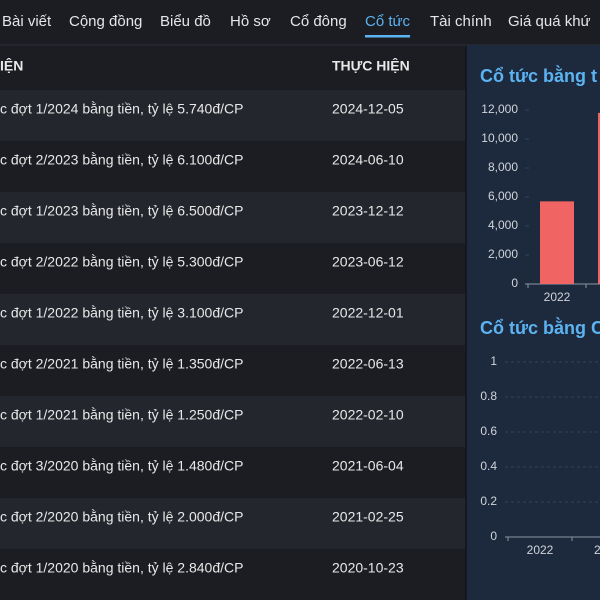 The image size is (600, 600). I want to click on chart-title: Cổ tức bằng t, so click(538, 75).